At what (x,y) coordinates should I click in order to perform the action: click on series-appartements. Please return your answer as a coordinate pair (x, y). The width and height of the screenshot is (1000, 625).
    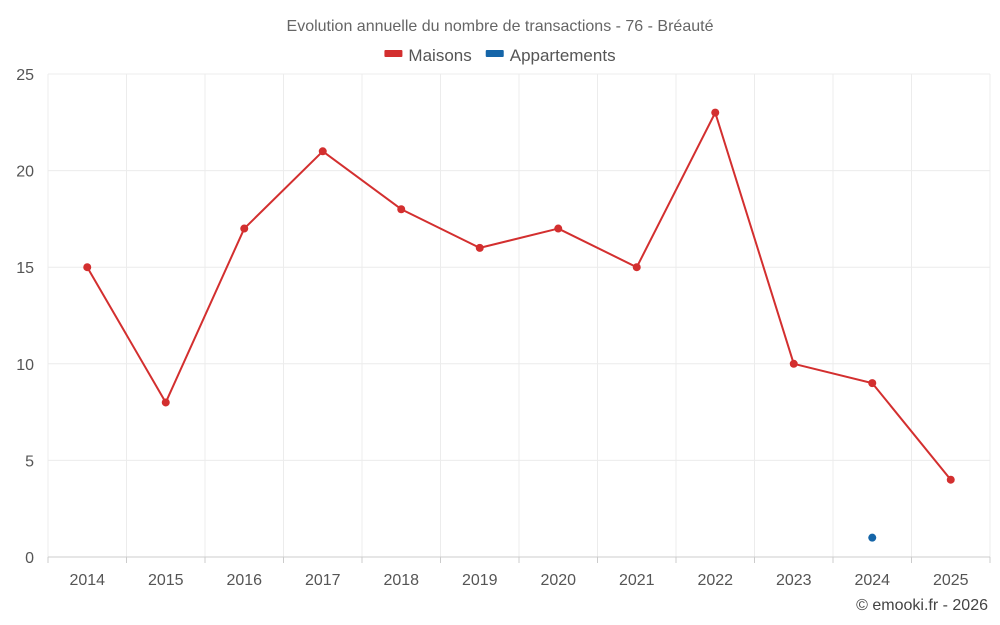
    Looking at the image, I should click on (872, 537).